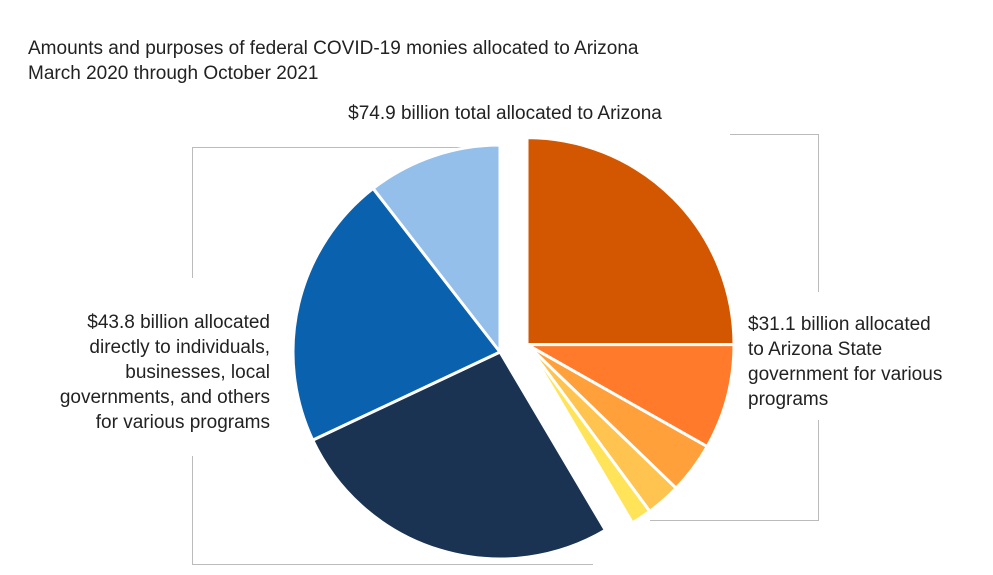  Describe the element at coordinates (164, 397) in the screenshot. I see `group-label-line: governments, and others` at that location.